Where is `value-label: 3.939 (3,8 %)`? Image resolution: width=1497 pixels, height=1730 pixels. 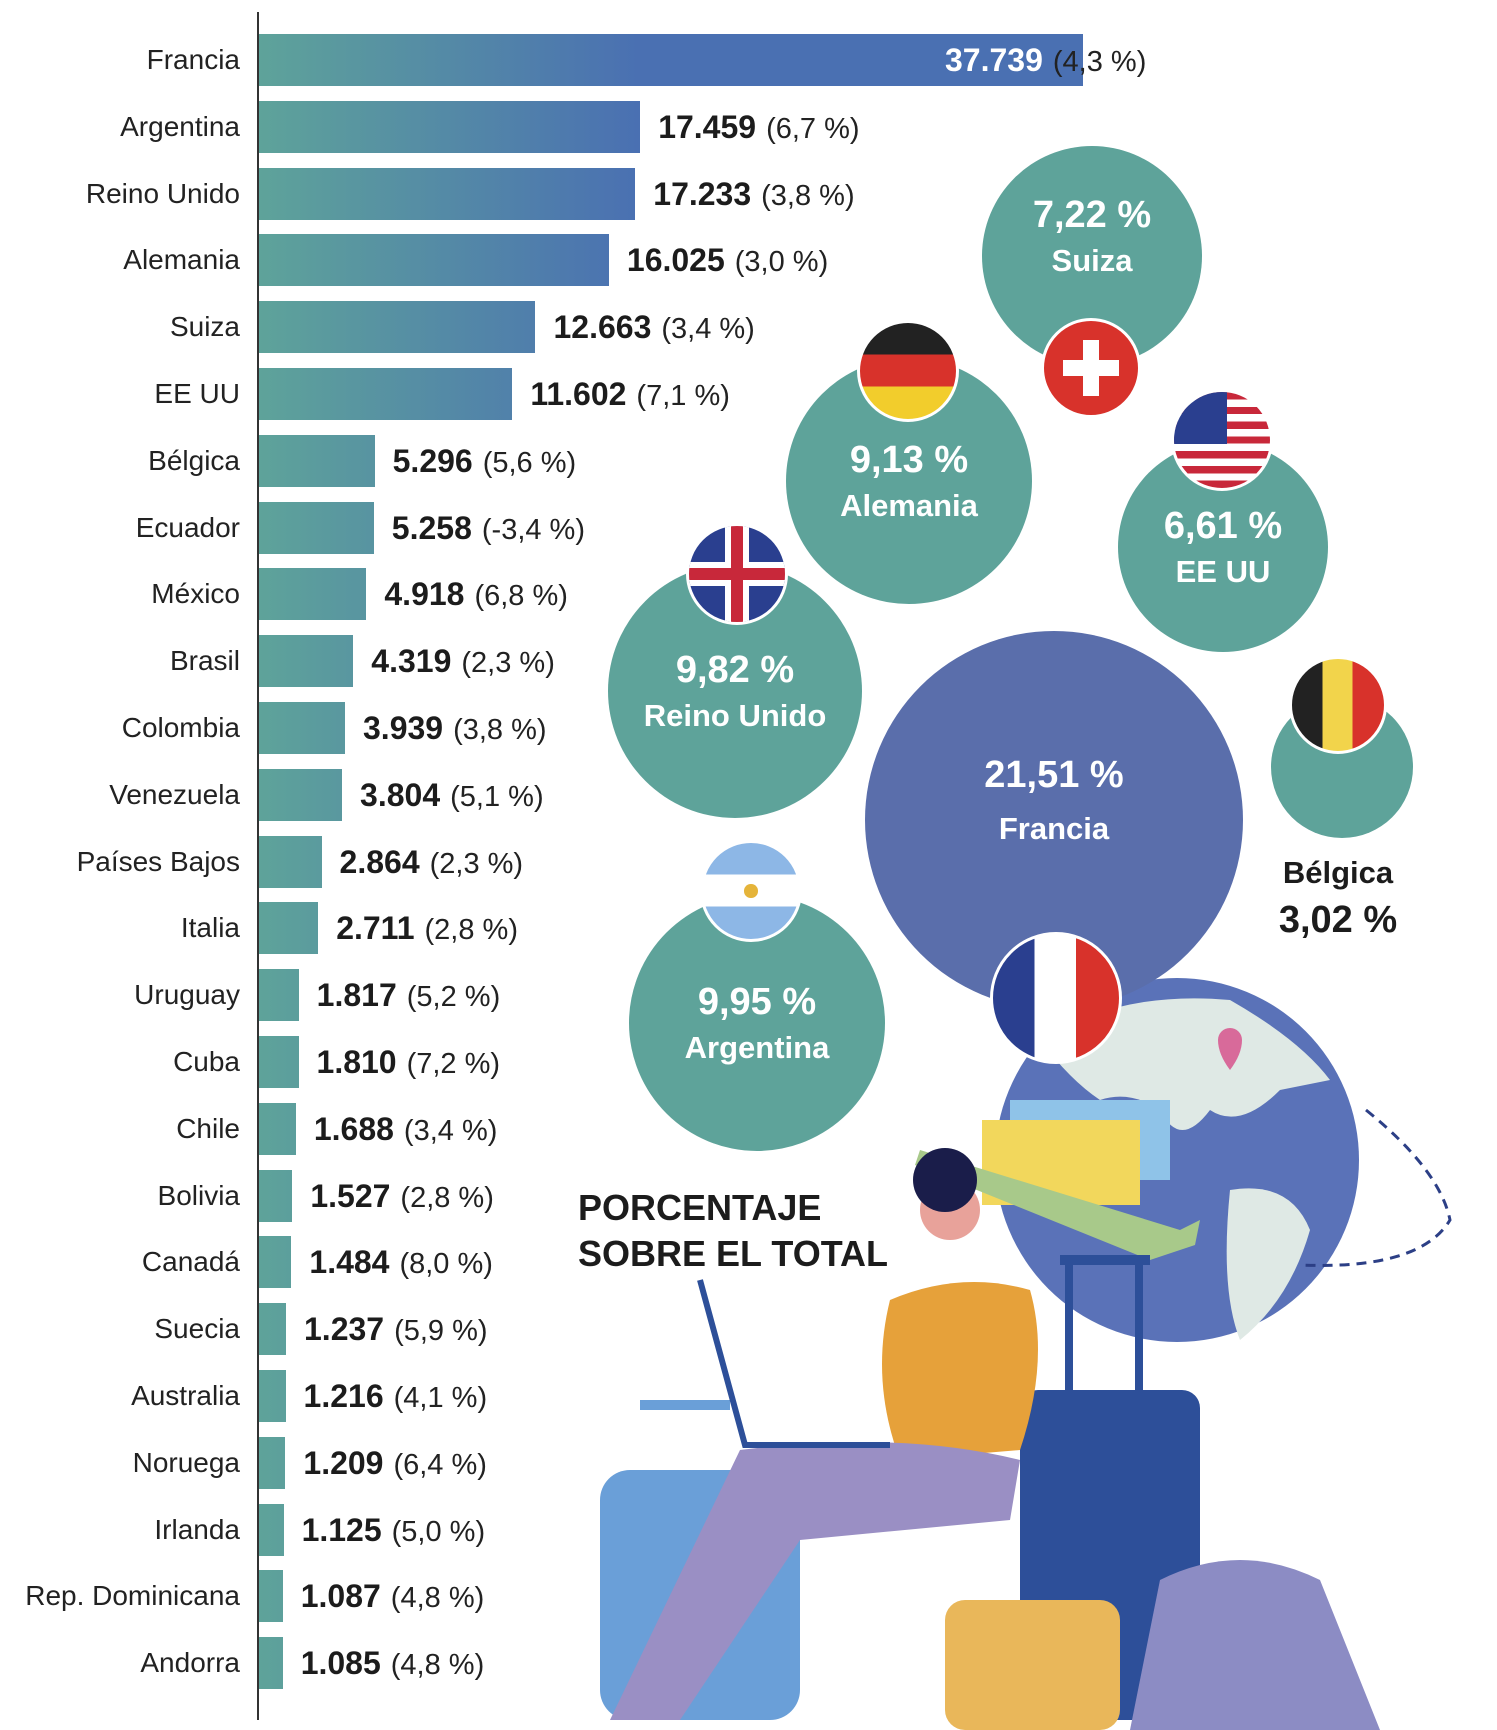
value-label: 3.939 (3,8 %) is located at coordinates (455, 729).